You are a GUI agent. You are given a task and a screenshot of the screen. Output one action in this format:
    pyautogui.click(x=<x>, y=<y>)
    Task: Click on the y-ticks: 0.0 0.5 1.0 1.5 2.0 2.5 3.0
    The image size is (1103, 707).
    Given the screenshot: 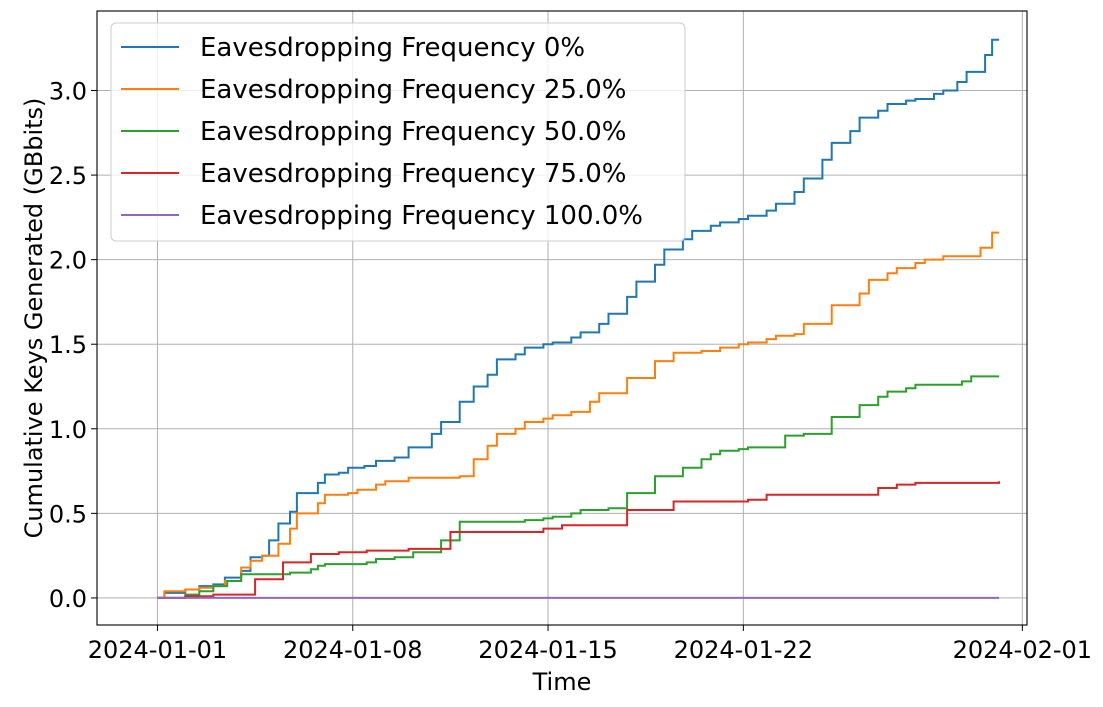 What is the action you would take?
    pyautogui.click(x=73, y=345)
    